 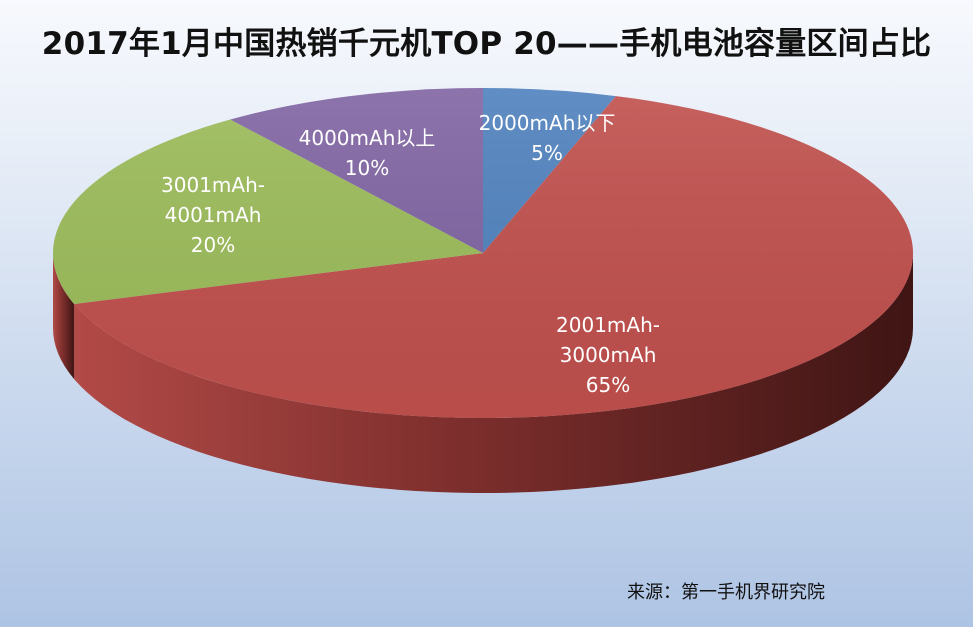 I want to click on pie-side-3001-4001mah, so click(x=64, y=316).